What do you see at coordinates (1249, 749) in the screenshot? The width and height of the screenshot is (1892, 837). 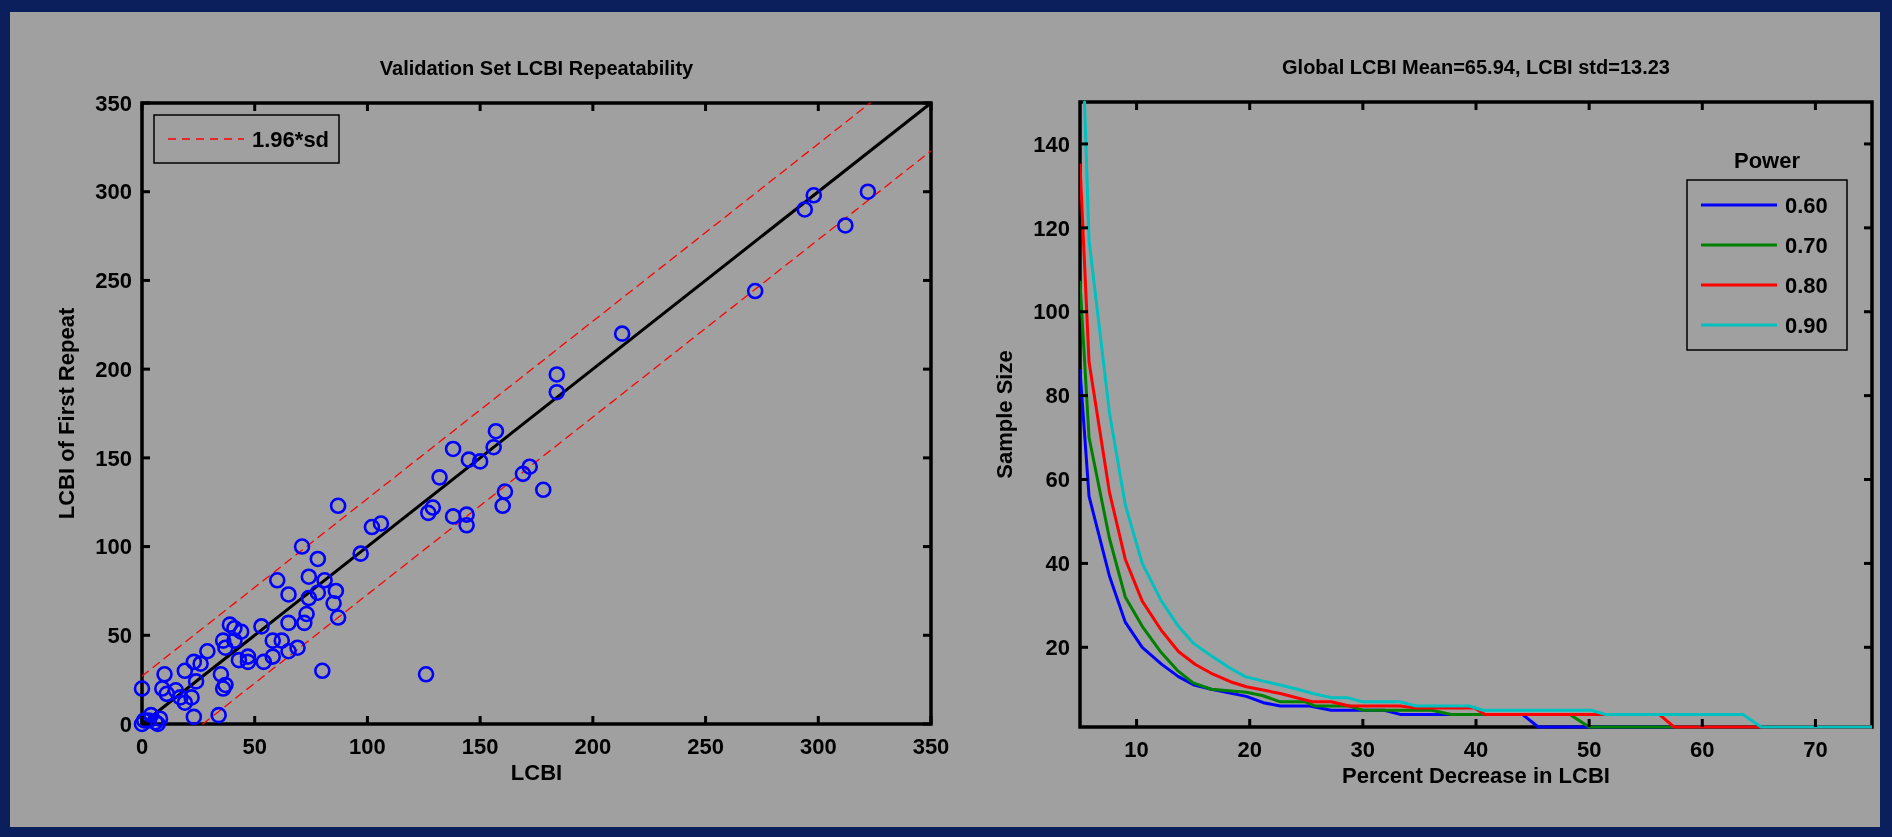 I see `x-tick-label: 20` at bounding box center [1249, 749].